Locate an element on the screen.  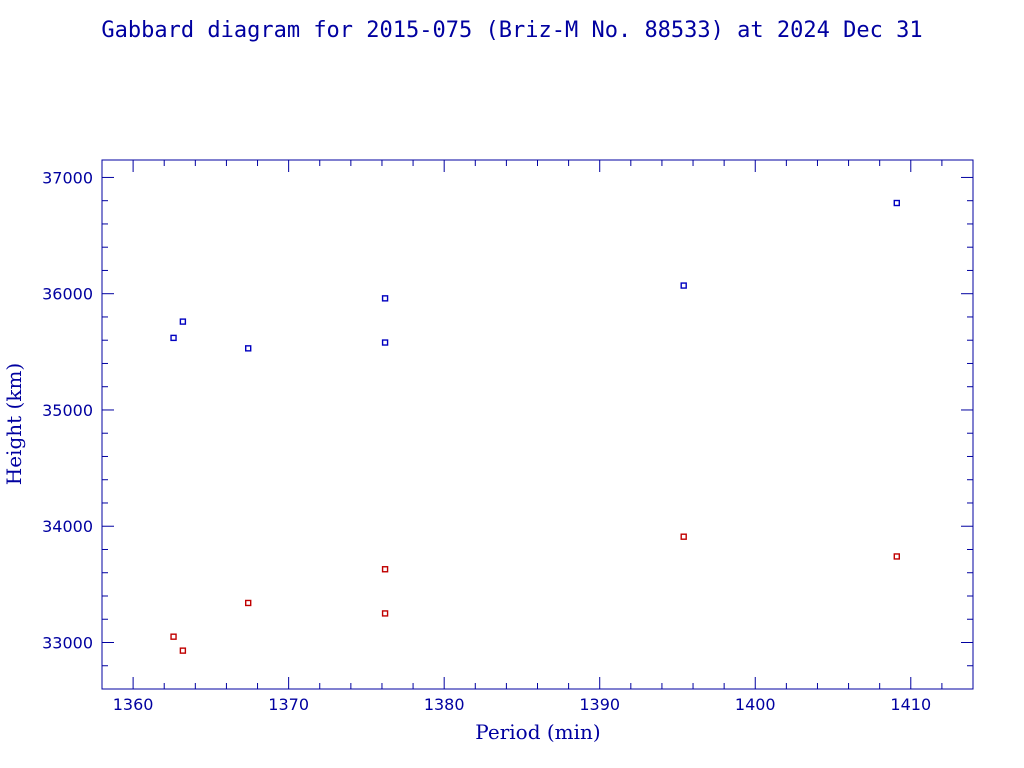
y-tick-label: 37000 is located at coordinates (67, 177).